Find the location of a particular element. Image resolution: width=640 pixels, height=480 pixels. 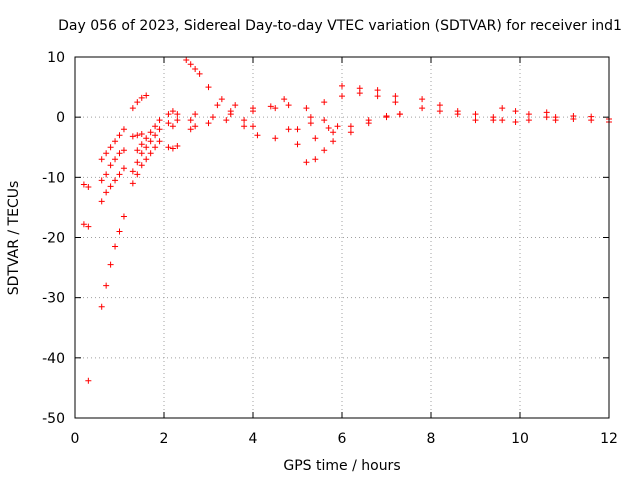

x-tick-label: 12 is located at coordinates (609, 439).